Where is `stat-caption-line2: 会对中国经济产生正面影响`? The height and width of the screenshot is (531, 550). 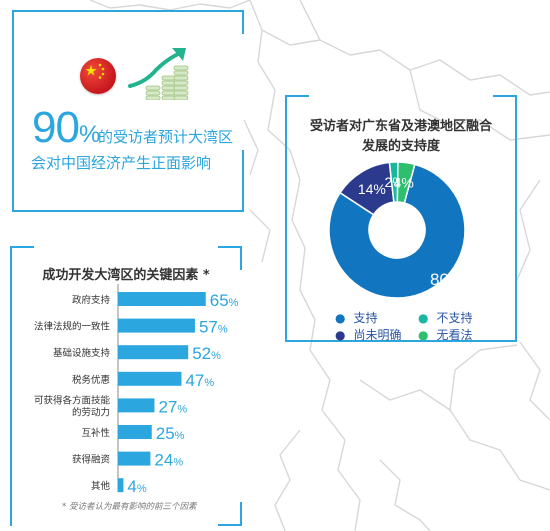 stat-caption-line2: 会对中国经济产生正面影响 is located at coordinates (121, 163).